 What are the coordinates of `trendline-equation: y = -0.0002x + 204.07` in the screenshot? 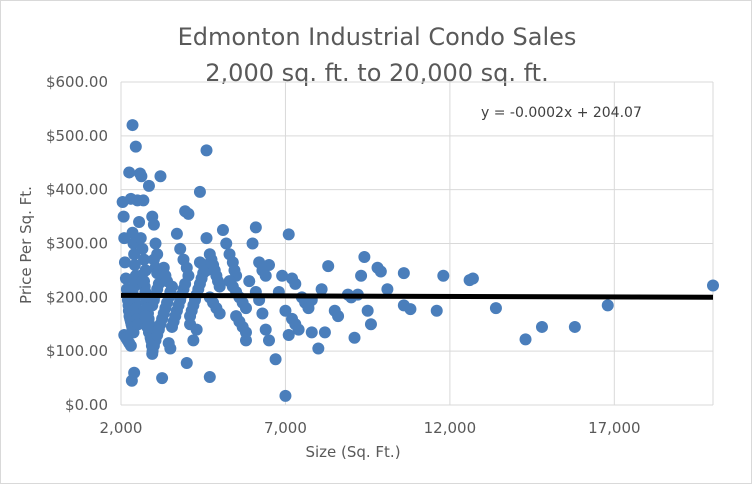 It's located at (561, 113).